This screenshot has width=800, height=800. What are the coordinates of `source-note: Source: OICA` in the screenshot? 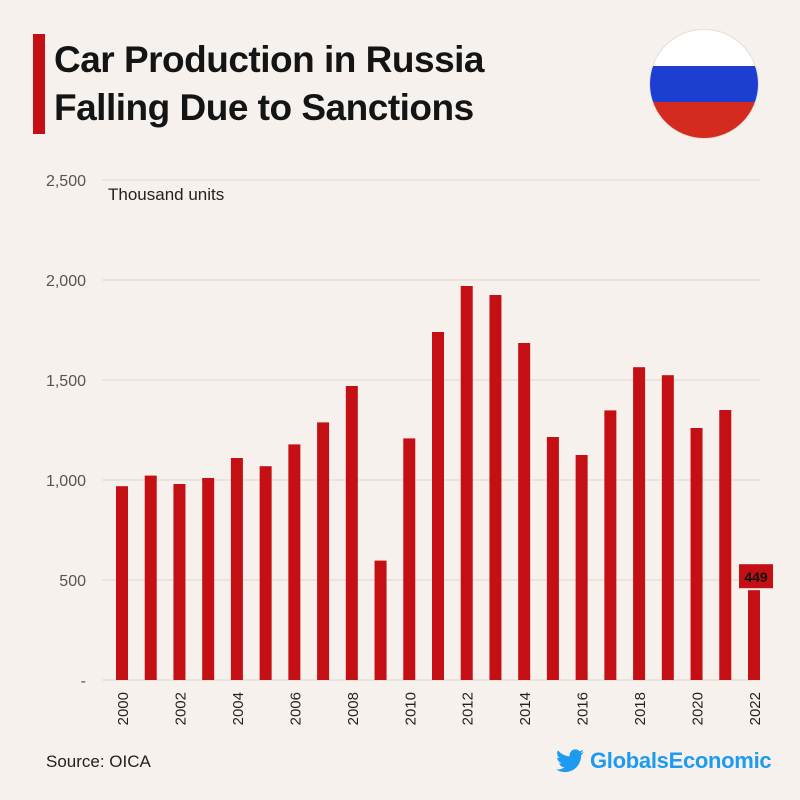 It's located at (98, 761).